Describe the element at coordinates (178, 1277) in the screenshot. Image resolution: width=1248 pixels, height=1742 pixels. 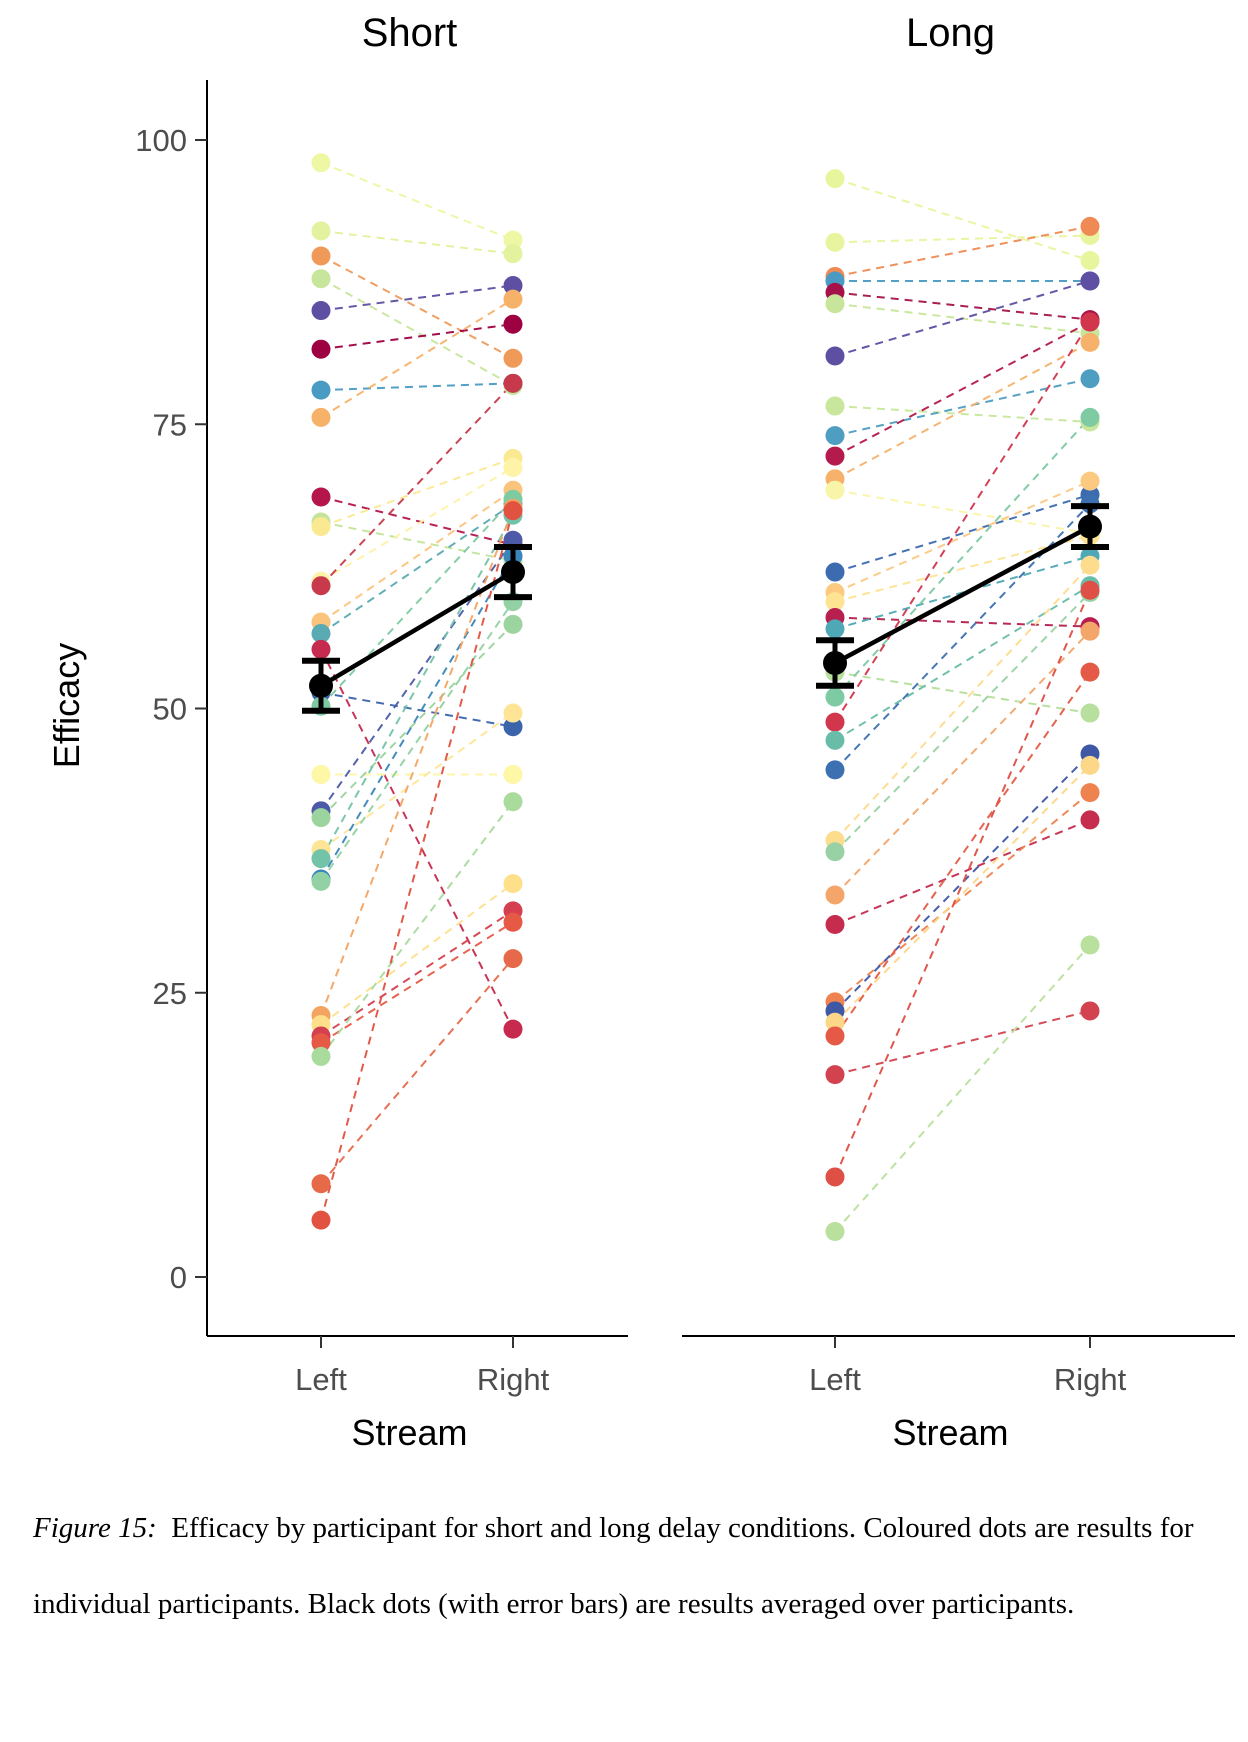
I see `y-tick-label: 0` at that location.